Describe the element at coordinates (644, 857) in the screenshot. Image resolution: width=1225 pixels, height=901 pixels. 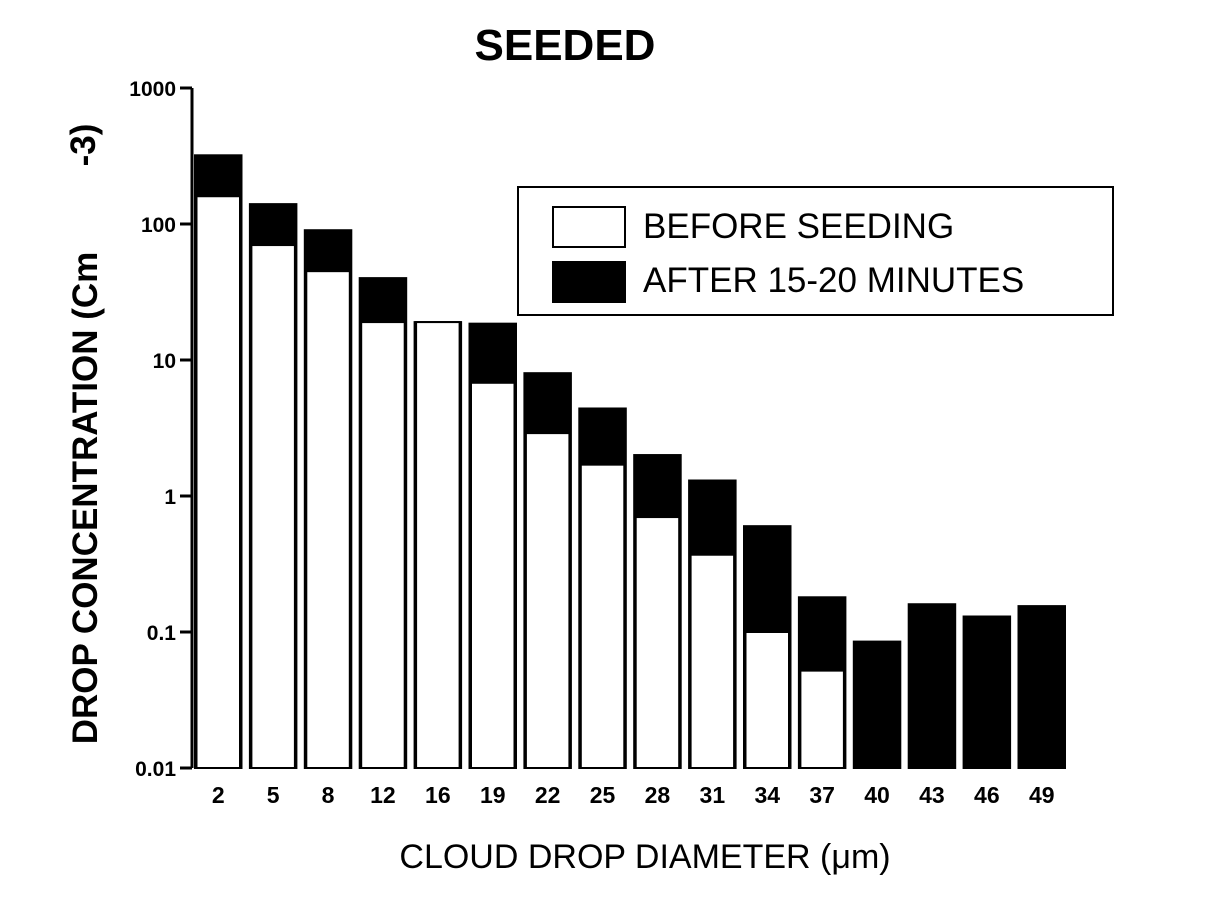
I see `x-axis-label: CLOUD DROP DIAMETER (μm)` at that location.